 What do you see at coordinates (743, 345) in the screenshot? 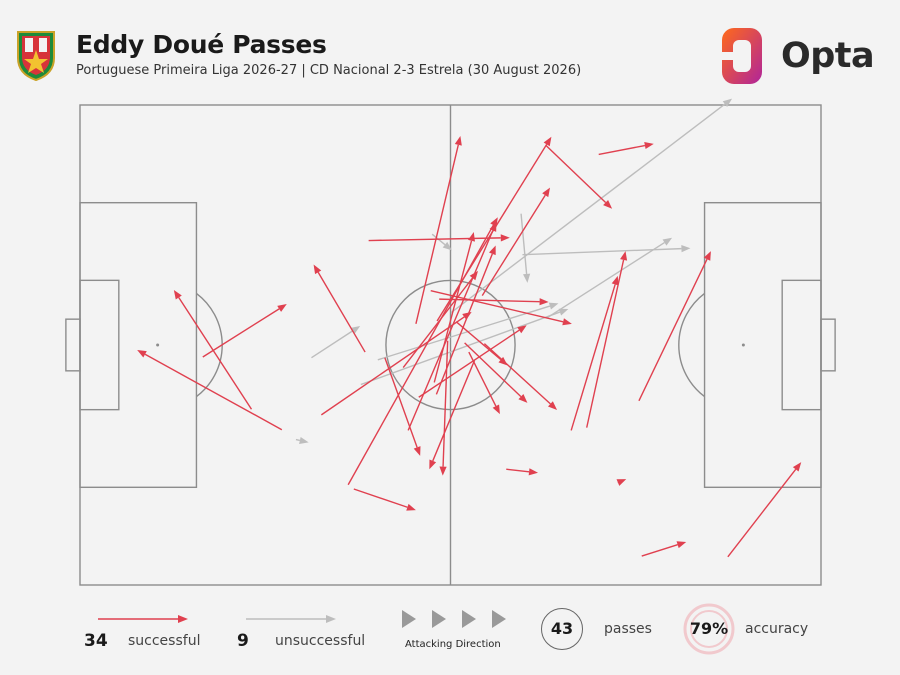
I see `penalty-spot-right` at bounding box center [743, 345].